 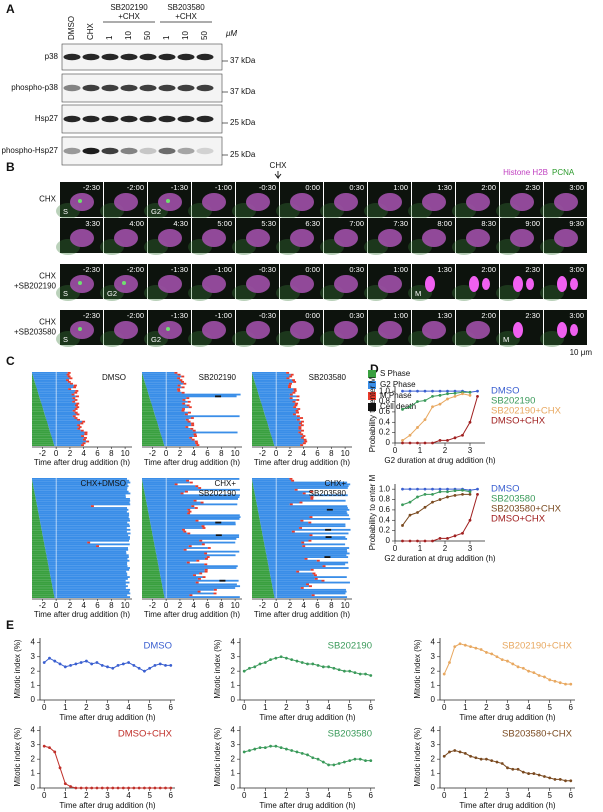 I want to click on time-label: 7:30, so click(x=400, y=223).